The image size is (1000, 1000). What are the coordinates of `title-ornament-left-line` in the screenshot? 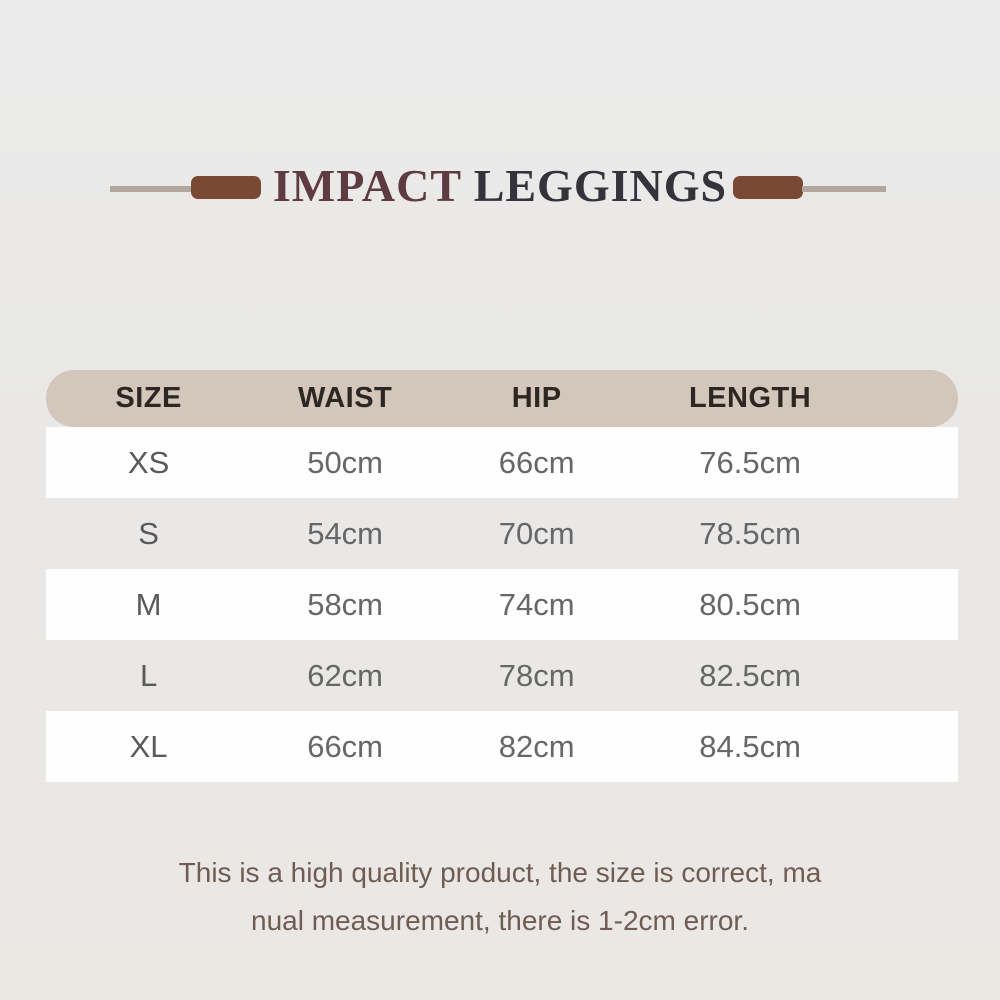 It's located at (152, 189).